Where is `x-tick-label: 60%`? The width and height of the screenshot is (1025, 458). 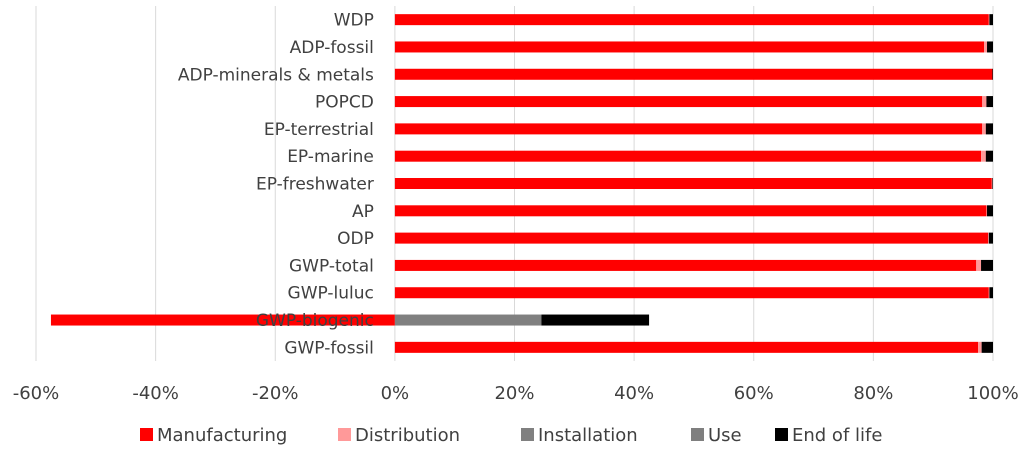 x-tick-label: 60% is located at coordinates (754, 393).